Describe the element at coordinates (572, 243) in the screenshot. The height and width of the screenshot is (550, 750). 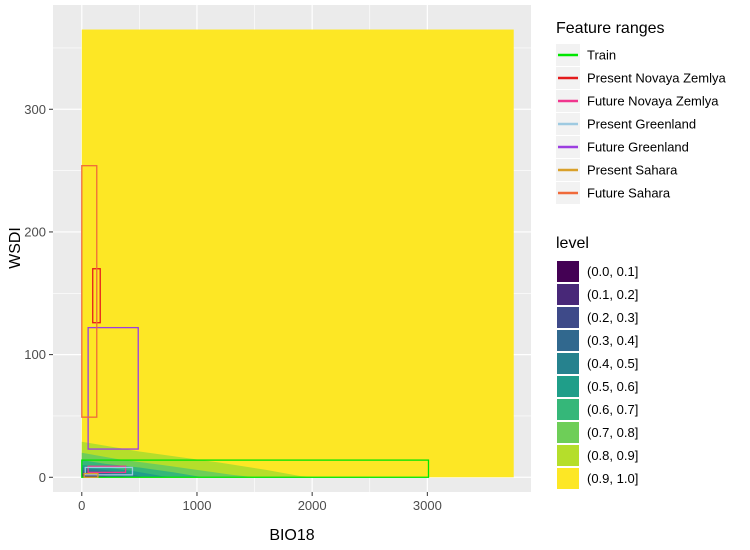
I see `legend-level-title: level` at that location.